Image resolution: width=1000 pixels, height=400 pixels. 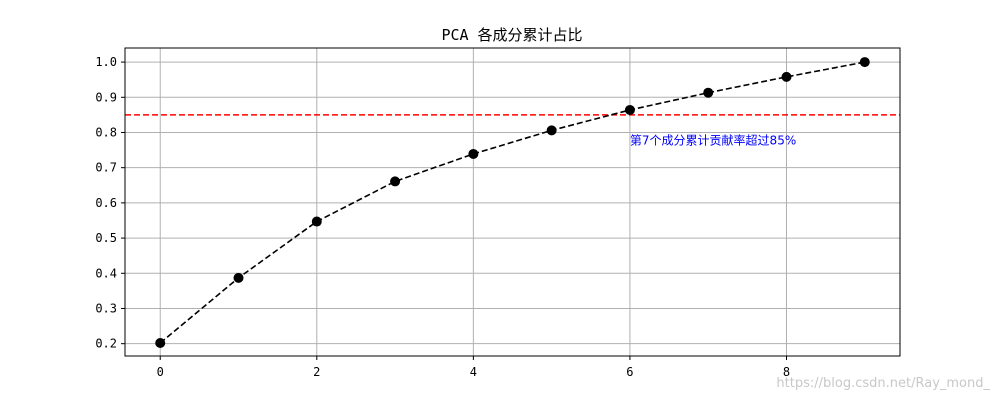 I want to click on watermark-text: https://blog.csdn.net/Ray_mond_, so click(x=883, y=383).